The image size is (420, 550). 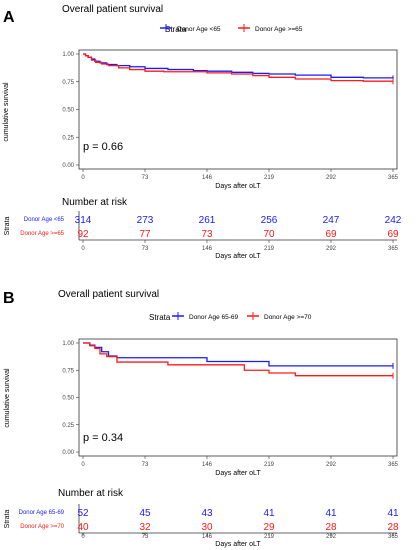 I want to click on p-value: p = 0.34, so click(x=103, y=438).